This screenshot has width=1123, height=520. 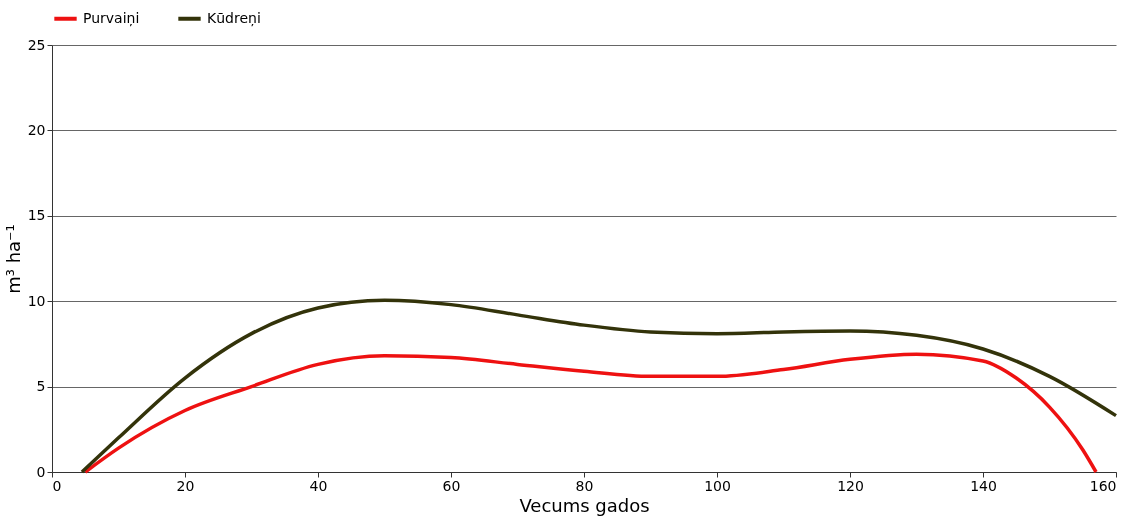 I want to click on y-tick-label: 5, so click(x=41, y=386).